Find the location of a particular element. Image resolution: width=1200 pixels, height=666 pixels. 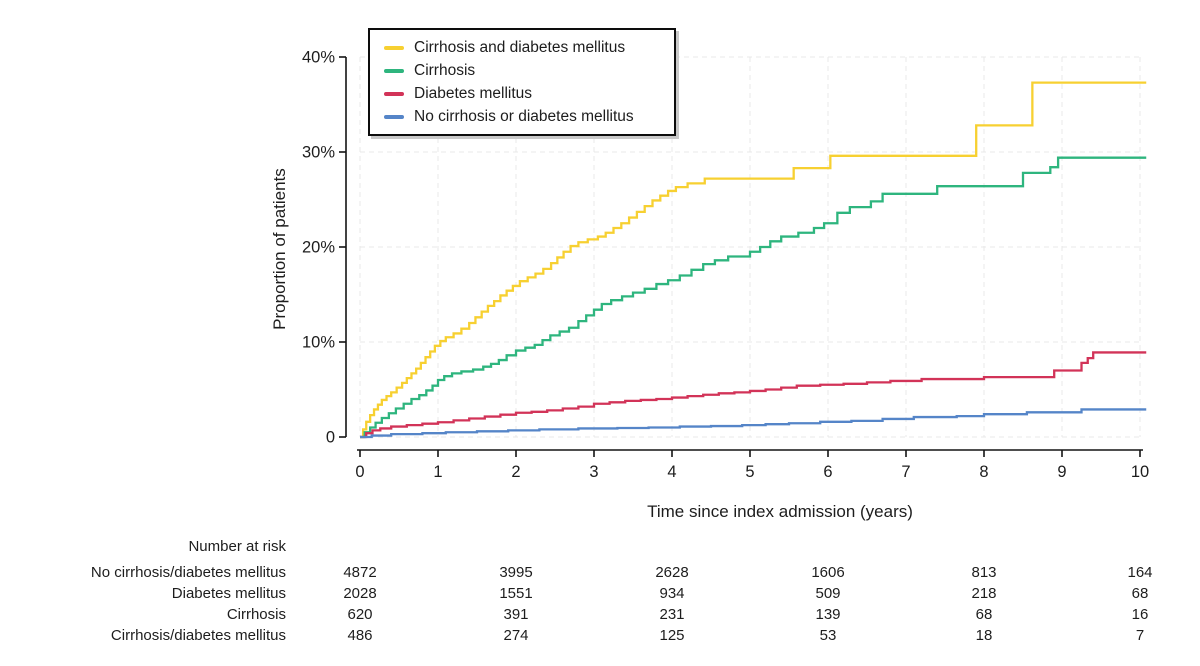

risk-value: 1551 is located at coordinates (516, 593).